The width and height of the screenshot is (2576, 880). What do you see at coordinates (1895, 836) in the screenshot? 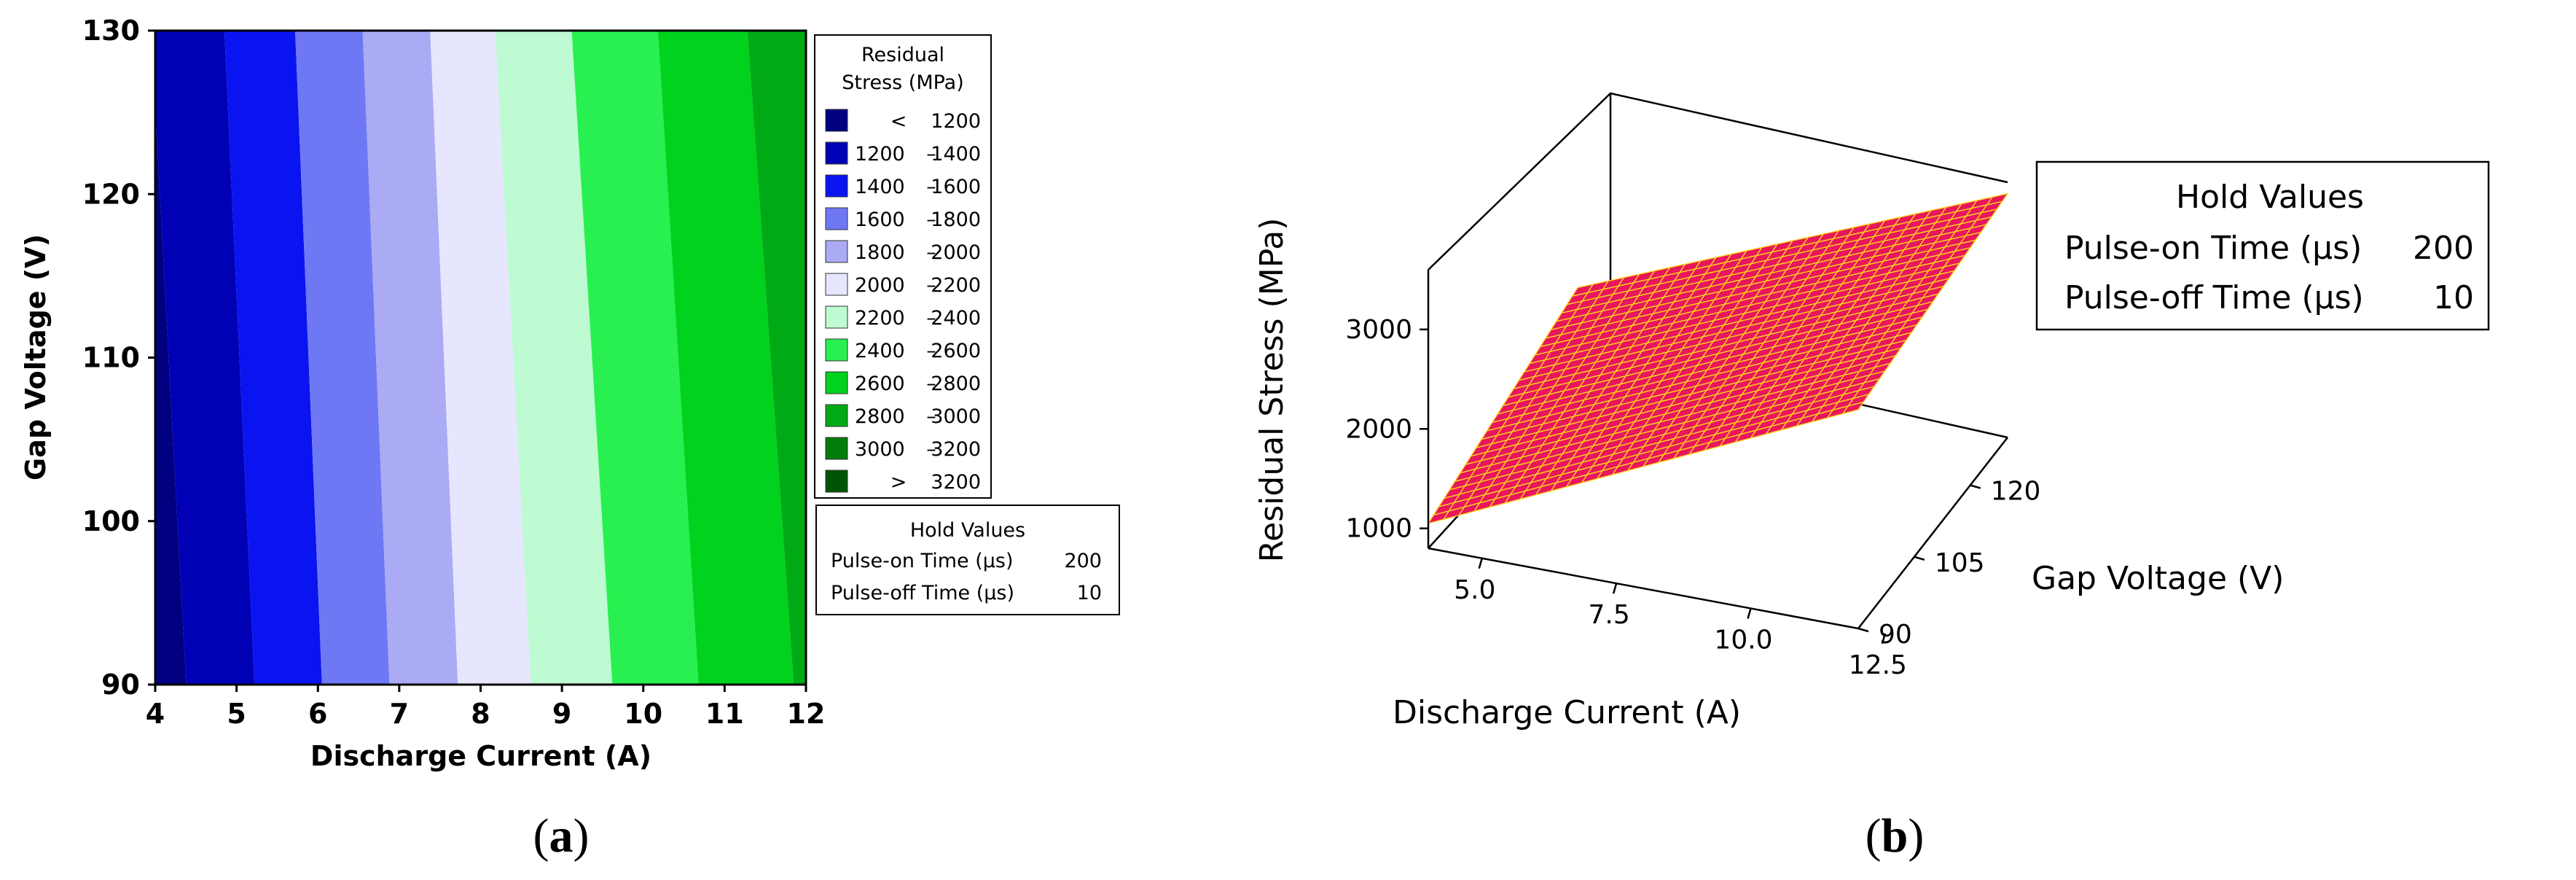
I see `panel-b-caption: (b)` at bounding box center [1895, 836].